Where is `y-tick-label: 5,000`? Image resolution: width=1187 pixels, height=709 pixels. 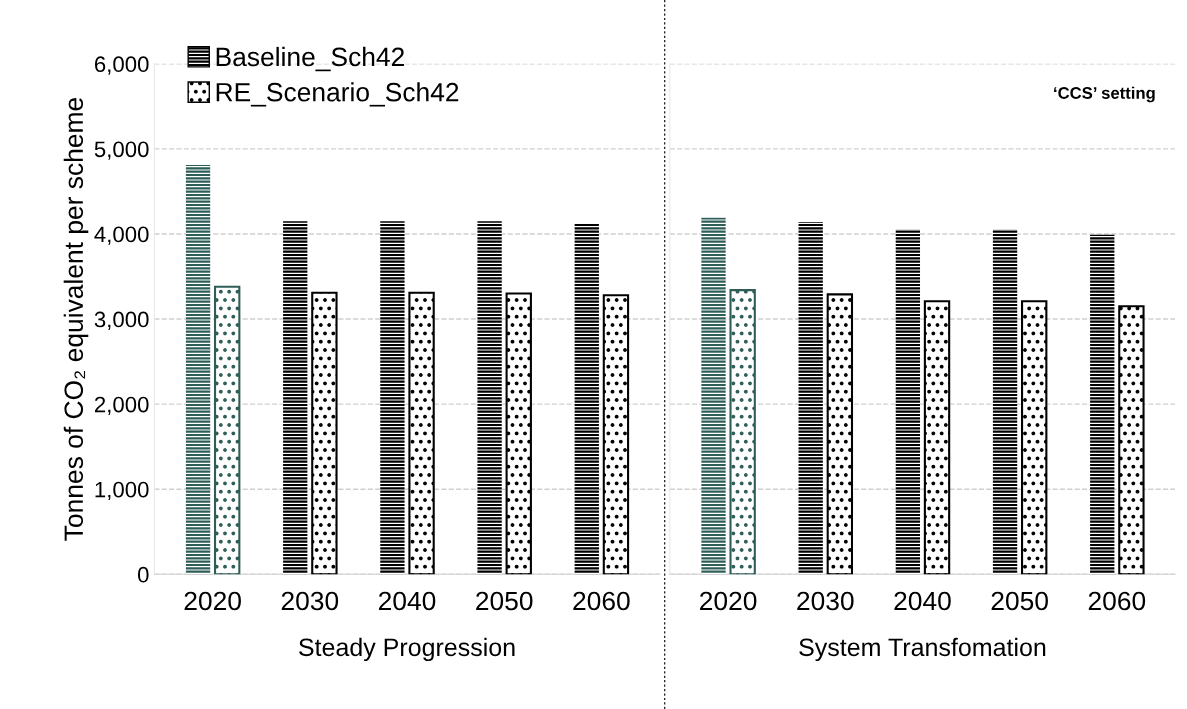 y-tick-label: 5,000 is located at coordinates (121, 150).